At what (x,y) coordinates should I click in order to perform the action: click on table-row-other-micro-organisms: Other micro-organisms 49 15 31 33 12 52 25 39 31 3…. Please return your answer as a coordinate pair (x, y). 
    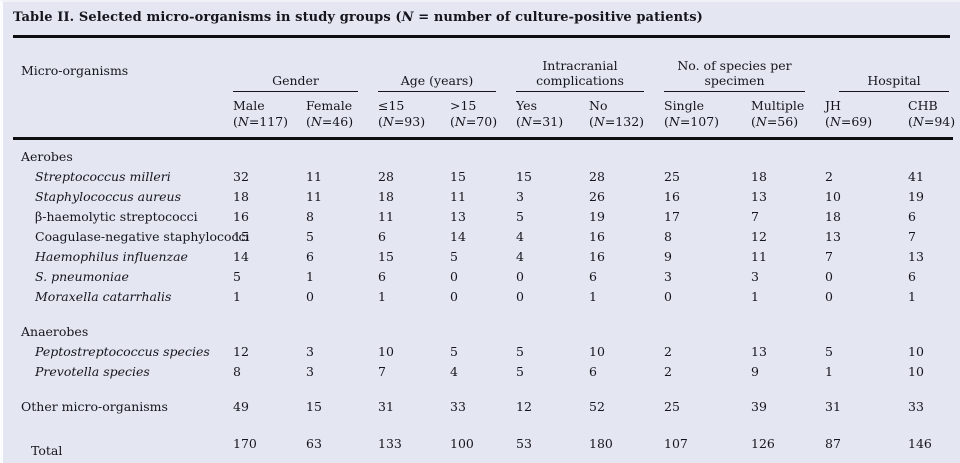
    Looking at the image, I should click on (483, 407).